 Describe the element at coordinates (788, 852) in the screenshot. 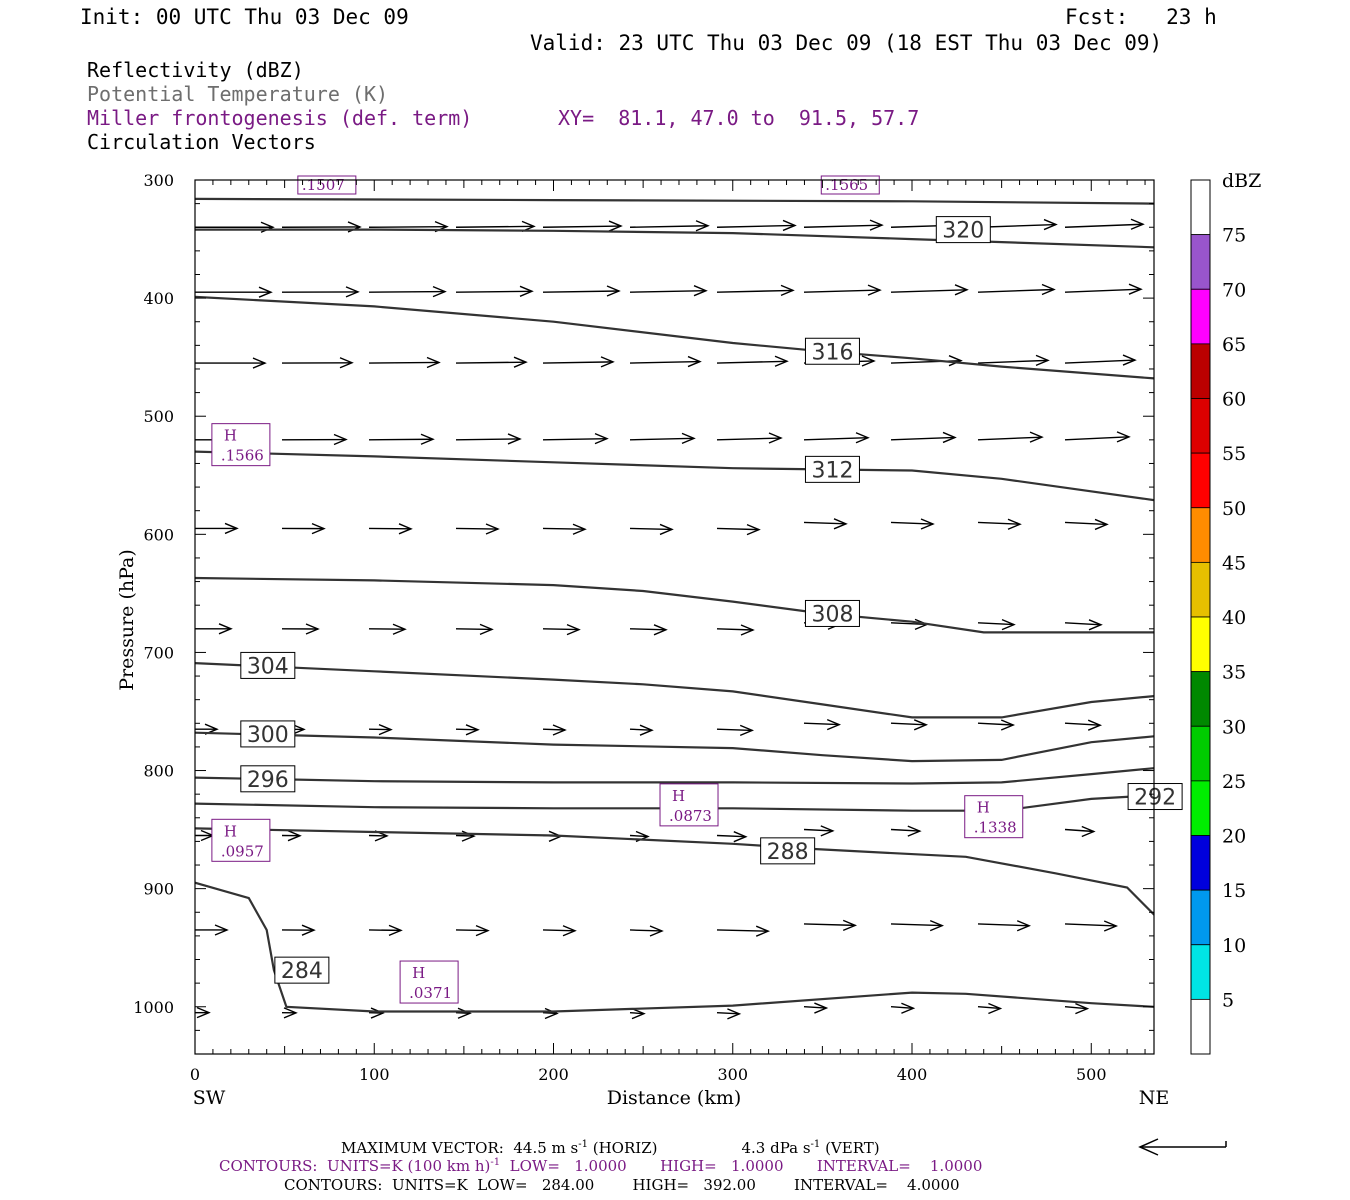

I see `theta-contour-label: 288` at that location.